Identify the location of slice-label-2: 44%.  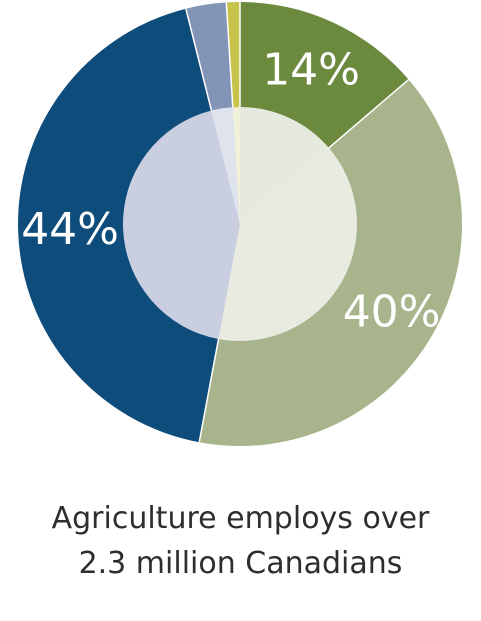
(70, 229).